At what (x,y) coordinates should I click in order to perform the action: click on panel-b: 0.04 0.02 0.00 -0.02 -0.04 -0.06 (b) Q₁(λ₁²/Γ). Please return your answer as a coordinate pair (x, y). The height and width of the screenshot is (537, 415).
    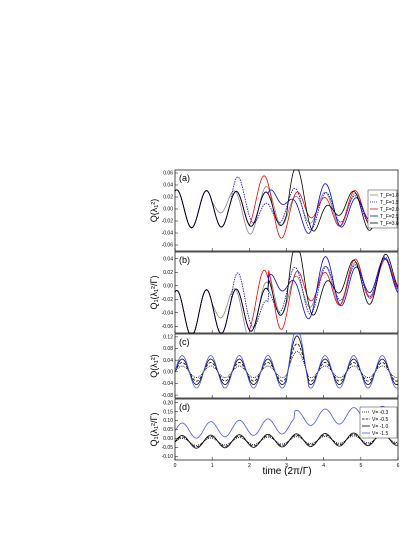
    Looking at the image, I should click on (274, 292).